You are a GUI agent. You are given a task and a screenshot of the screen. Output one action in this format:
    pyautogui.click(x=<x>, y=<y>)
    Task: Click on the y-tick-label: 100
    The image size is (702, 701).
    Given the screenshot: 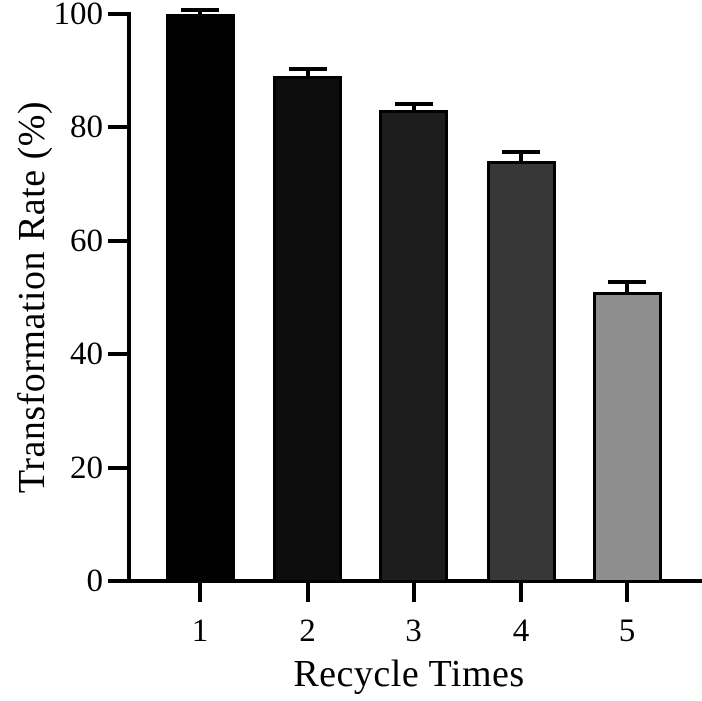 What is the action you would take?
    pyautogui.click(x=78, y=16)
    